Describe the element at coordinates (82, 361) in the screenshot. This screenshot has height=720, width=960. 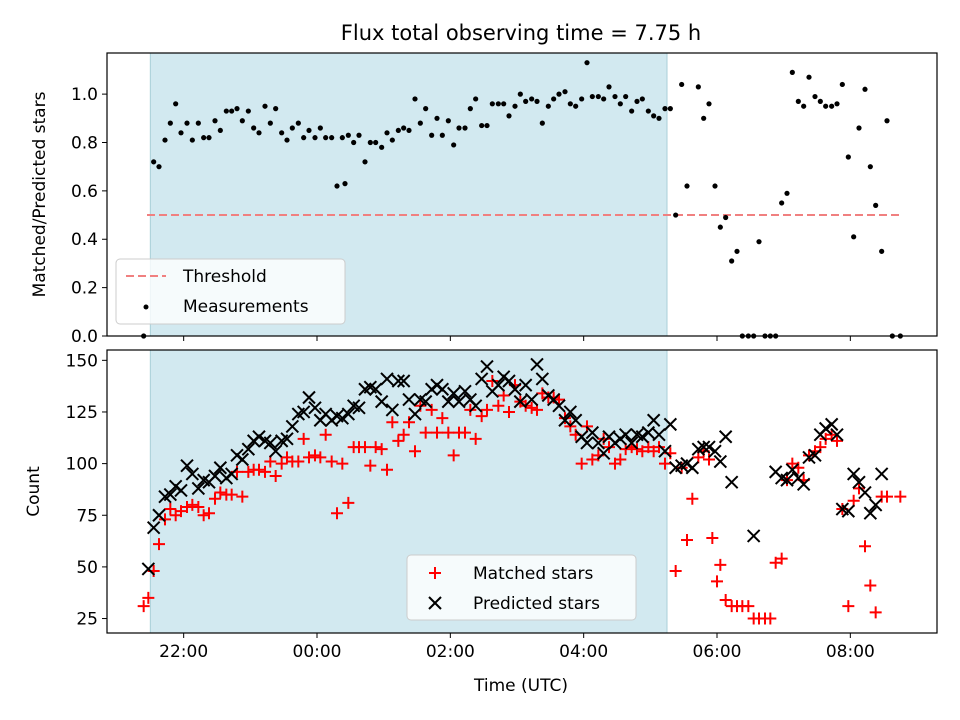
I see `count-y-tick-label: 150` at that location.